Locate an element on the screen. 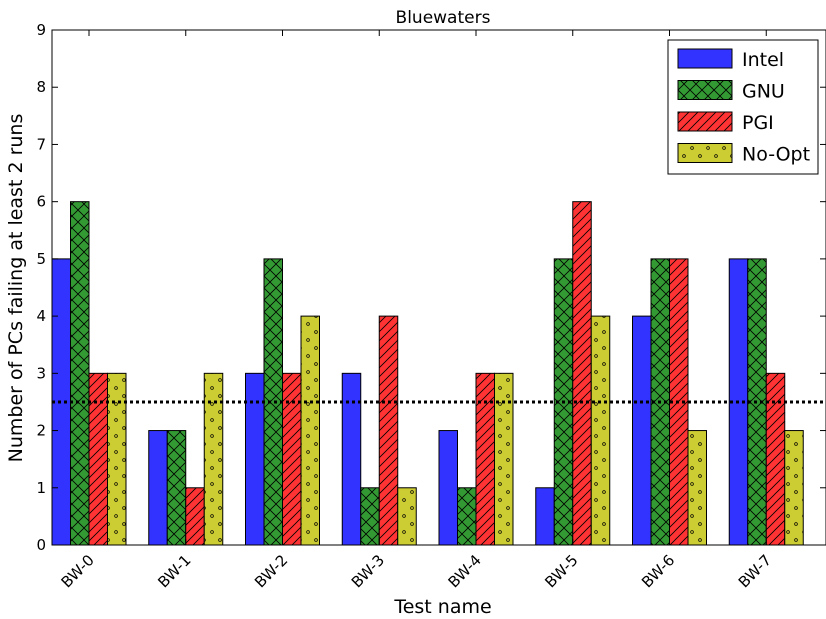  x-axis-title: Test name is located at coordinates (442, 607).